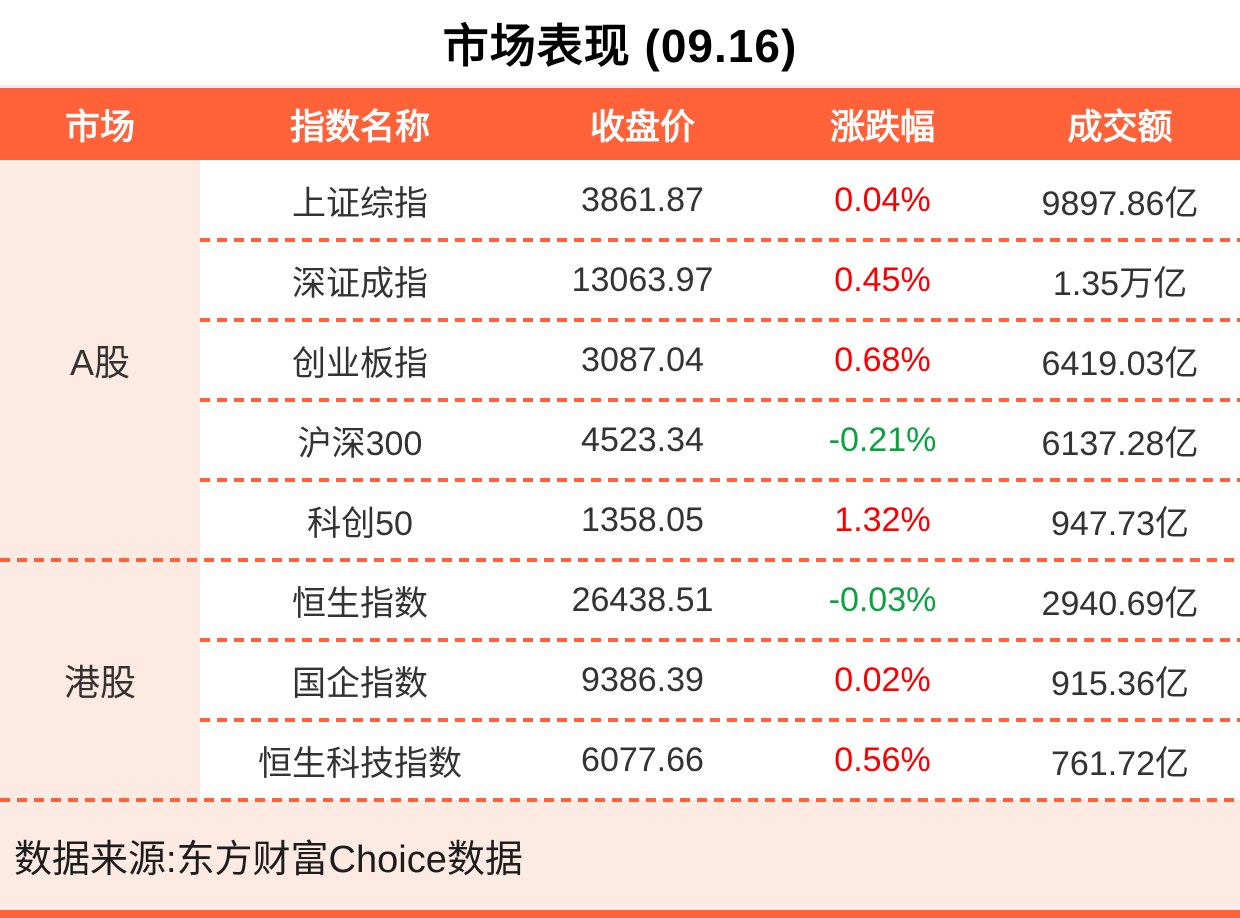  What do you see at coordinates (360, 683) in the screenshot?
I see `index-name: 国企指数` at bounding box center [360, 683].